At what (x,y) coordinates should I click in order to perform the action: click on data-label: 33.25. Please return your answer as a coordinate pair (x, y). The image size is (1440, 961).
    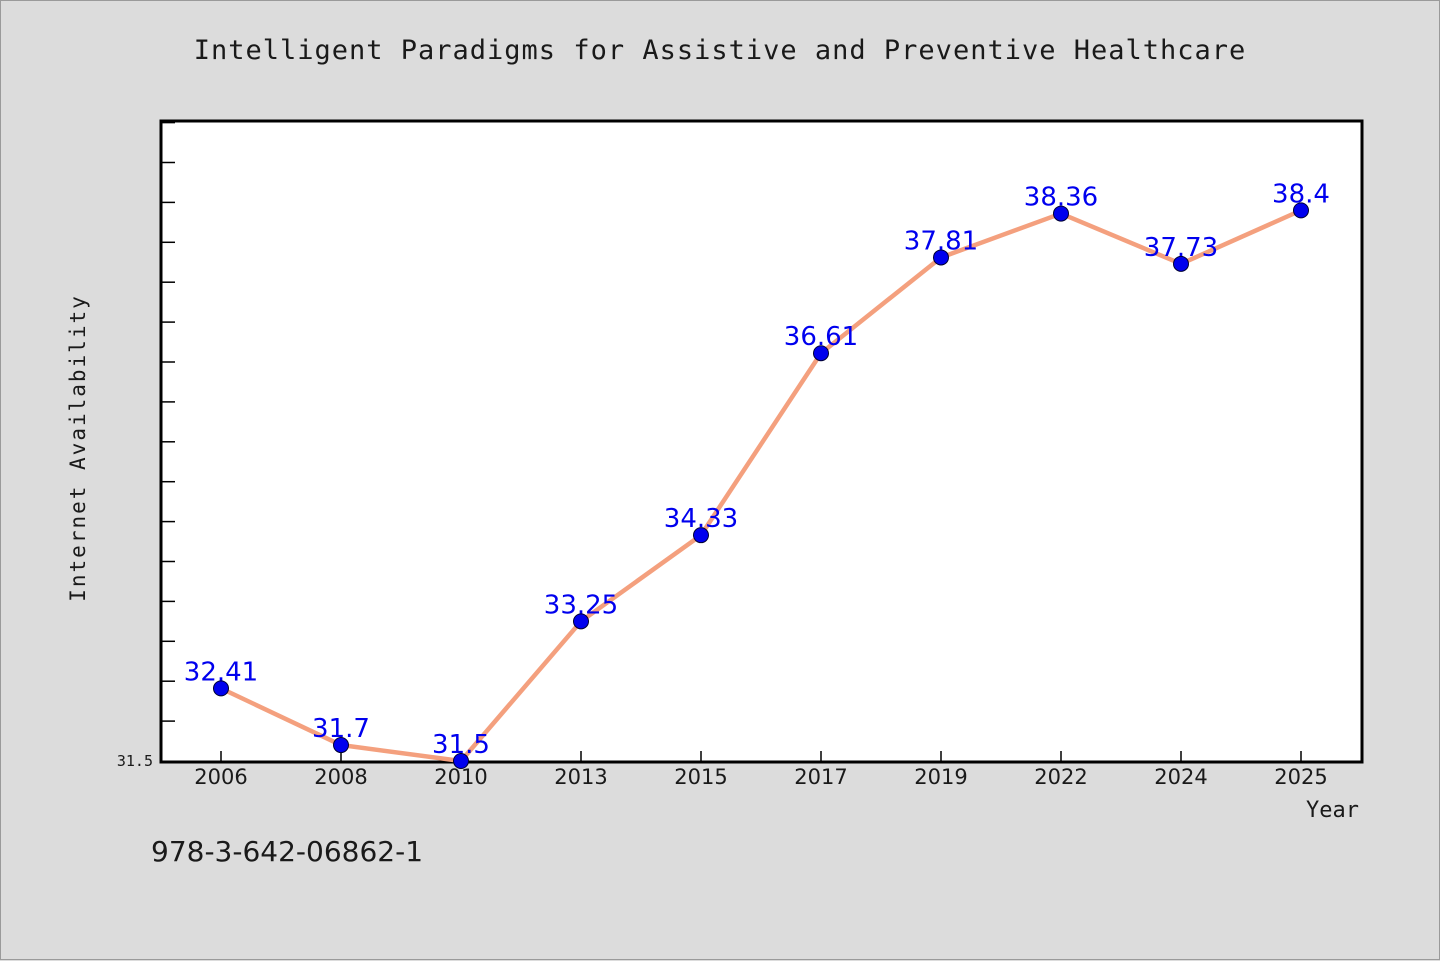
    Looking at the image, I should click on (581, 605).